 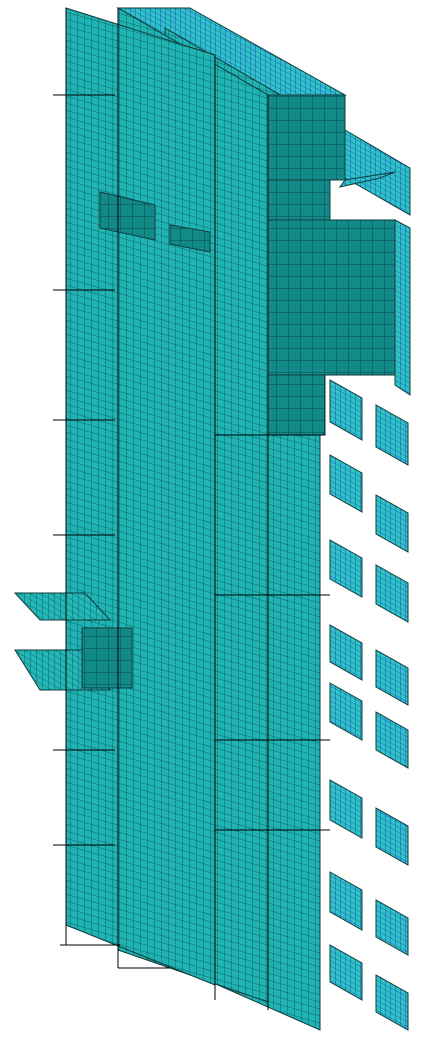 I want to click on small-panels, so click(x=369, y=705).